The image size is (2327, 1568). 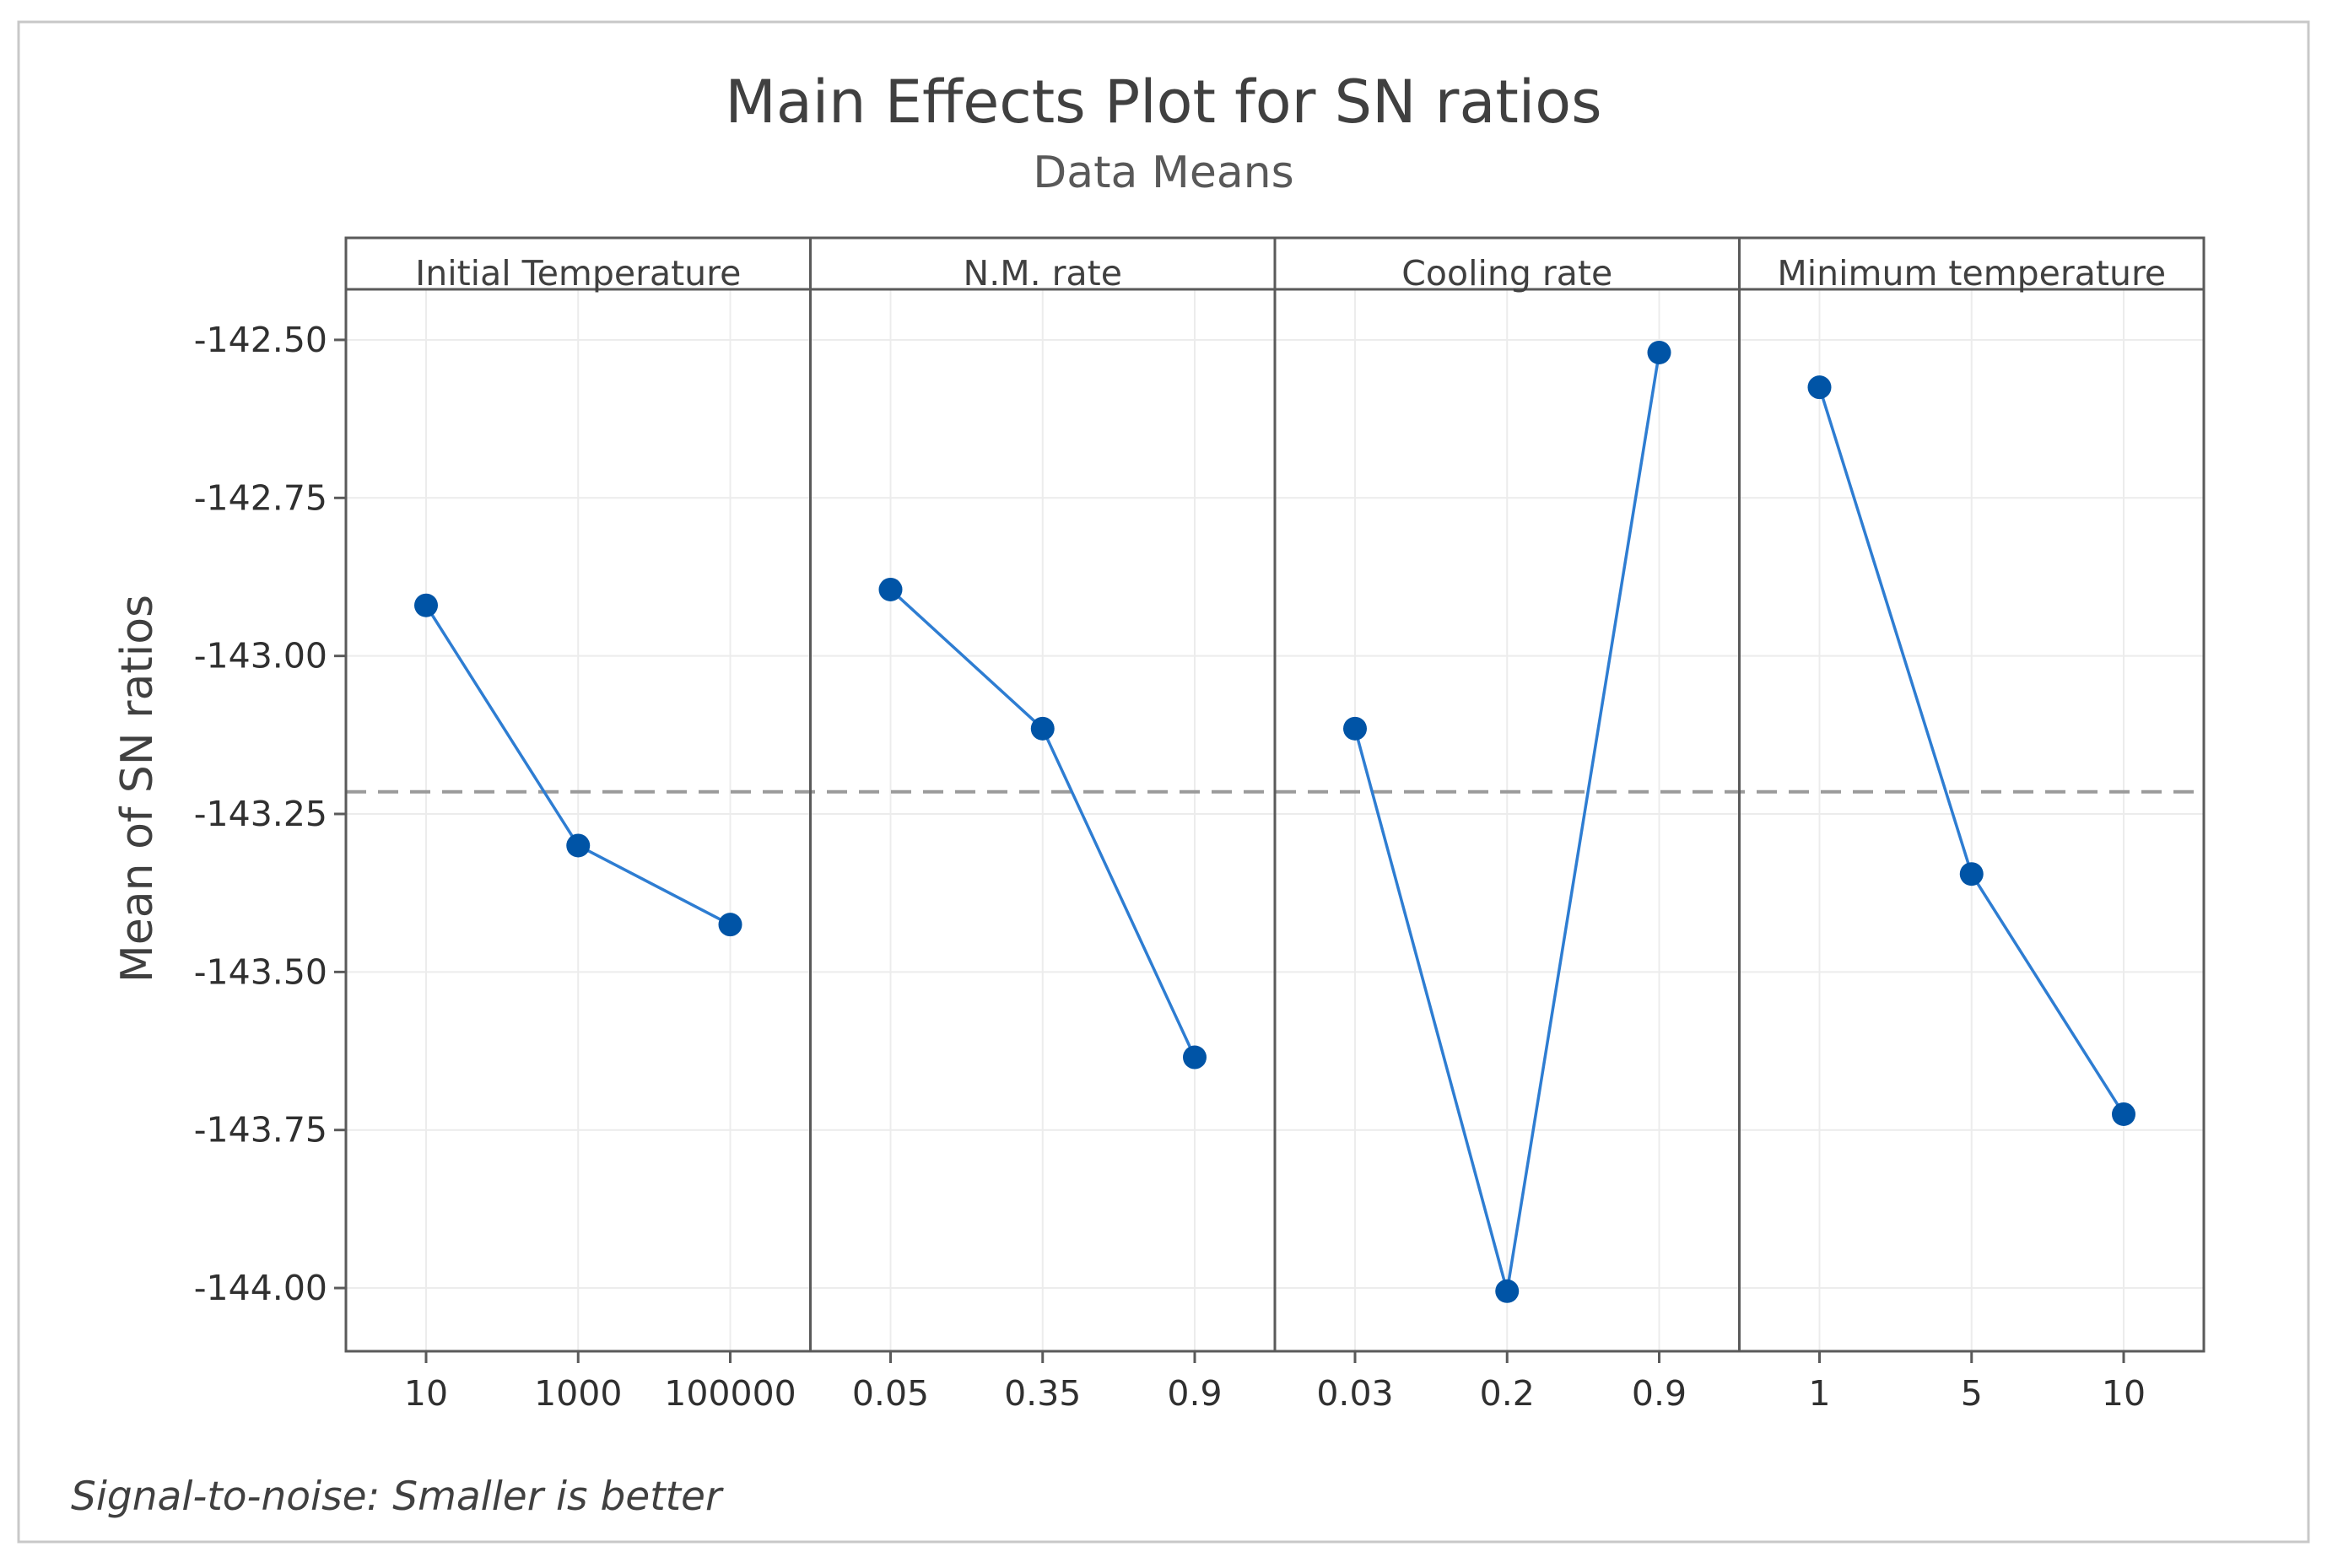 I want to click on panel-label-1: N.M. rate, so click(x=1043, y=273).